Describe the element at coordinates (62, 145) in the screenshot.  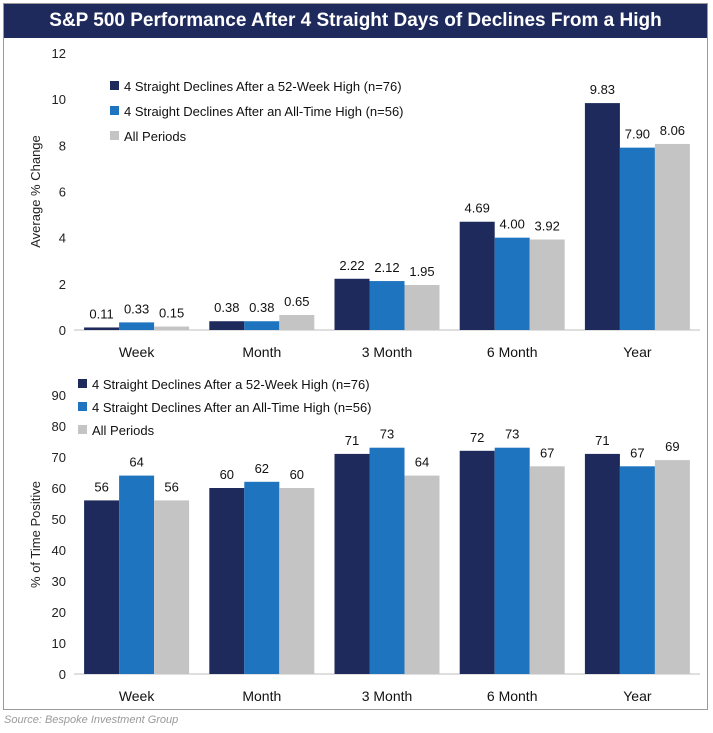
I see `avg-y-tick-label: 8` at that location.